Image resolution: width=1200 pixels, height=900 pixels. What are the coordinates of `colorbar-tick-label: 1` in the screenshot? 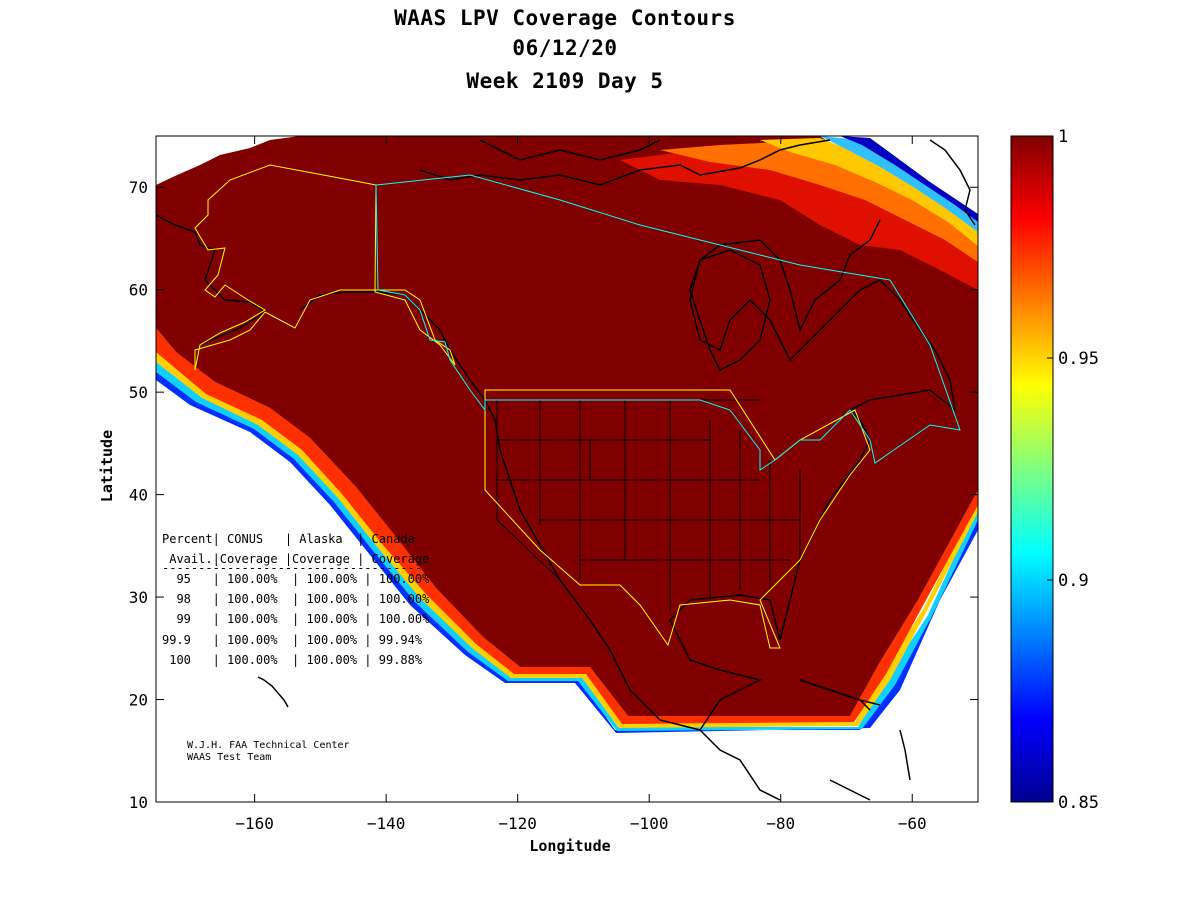 It's located at (1063, 137).